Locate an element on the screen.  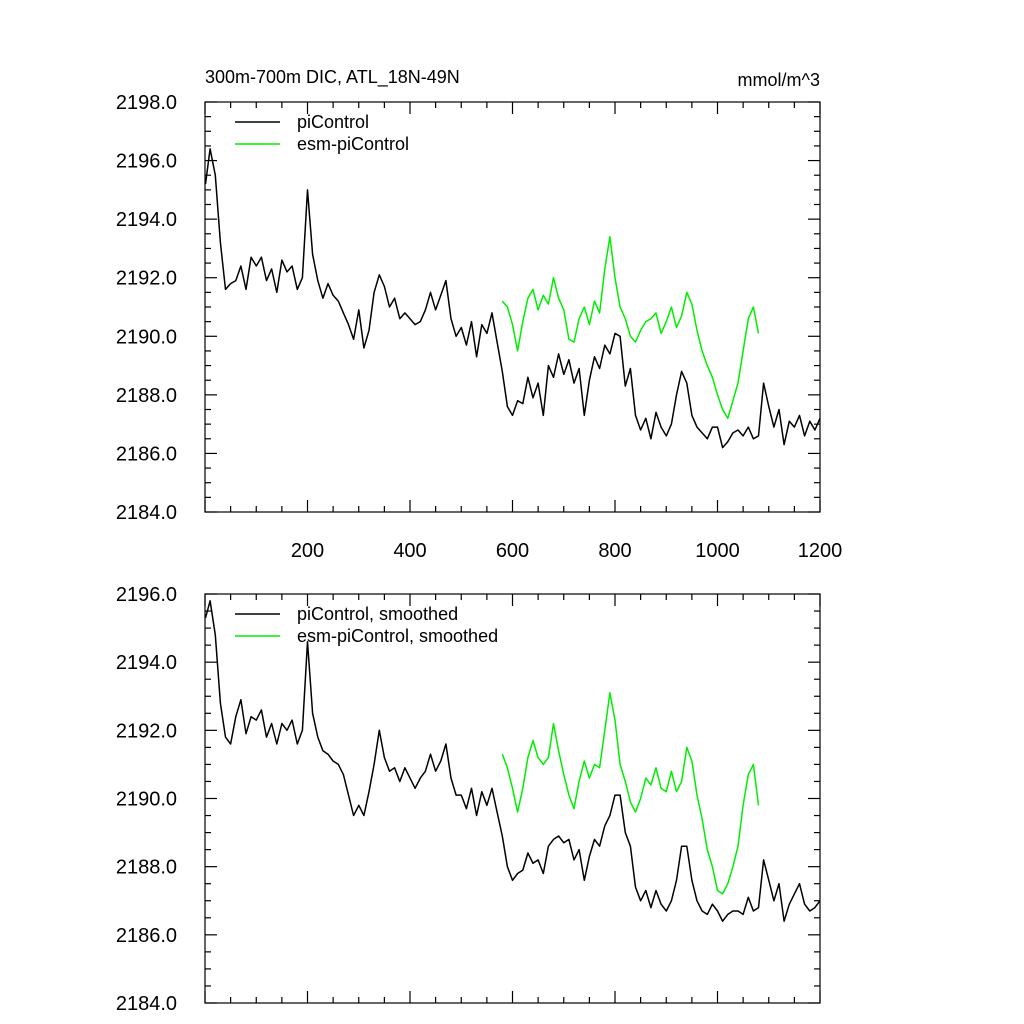
top-y-tick-label: 2186.0 is located at coordinates (146, 454).